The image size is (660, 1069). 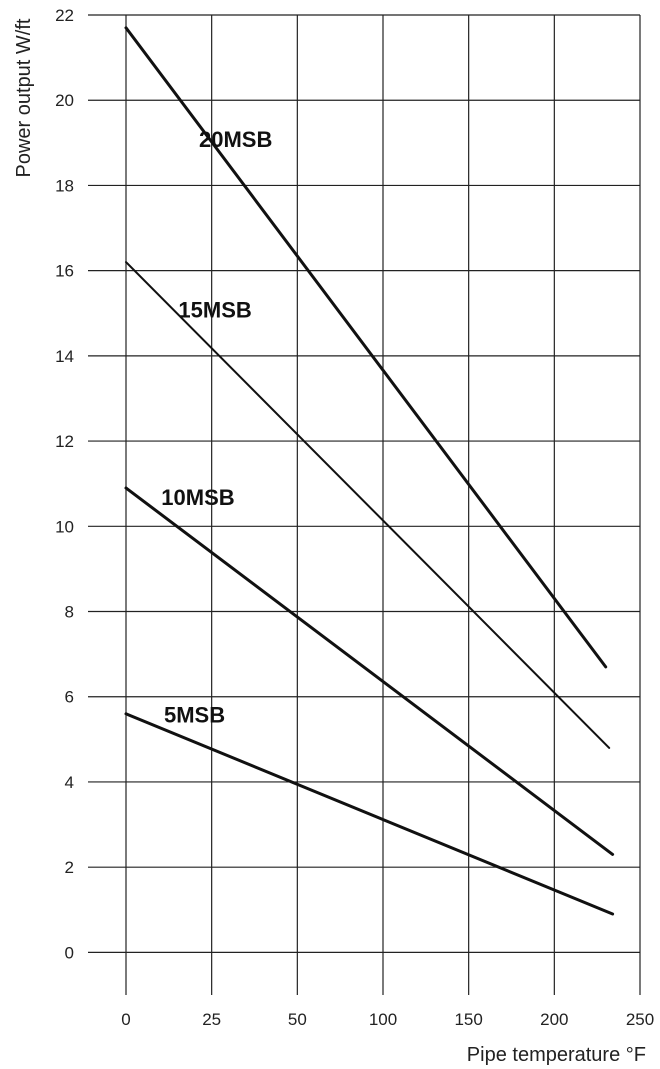 What do you see at coordinates (64, 185) in the screenshot?
I see `y-tick-label: 18` at bounding box center [64, 185].